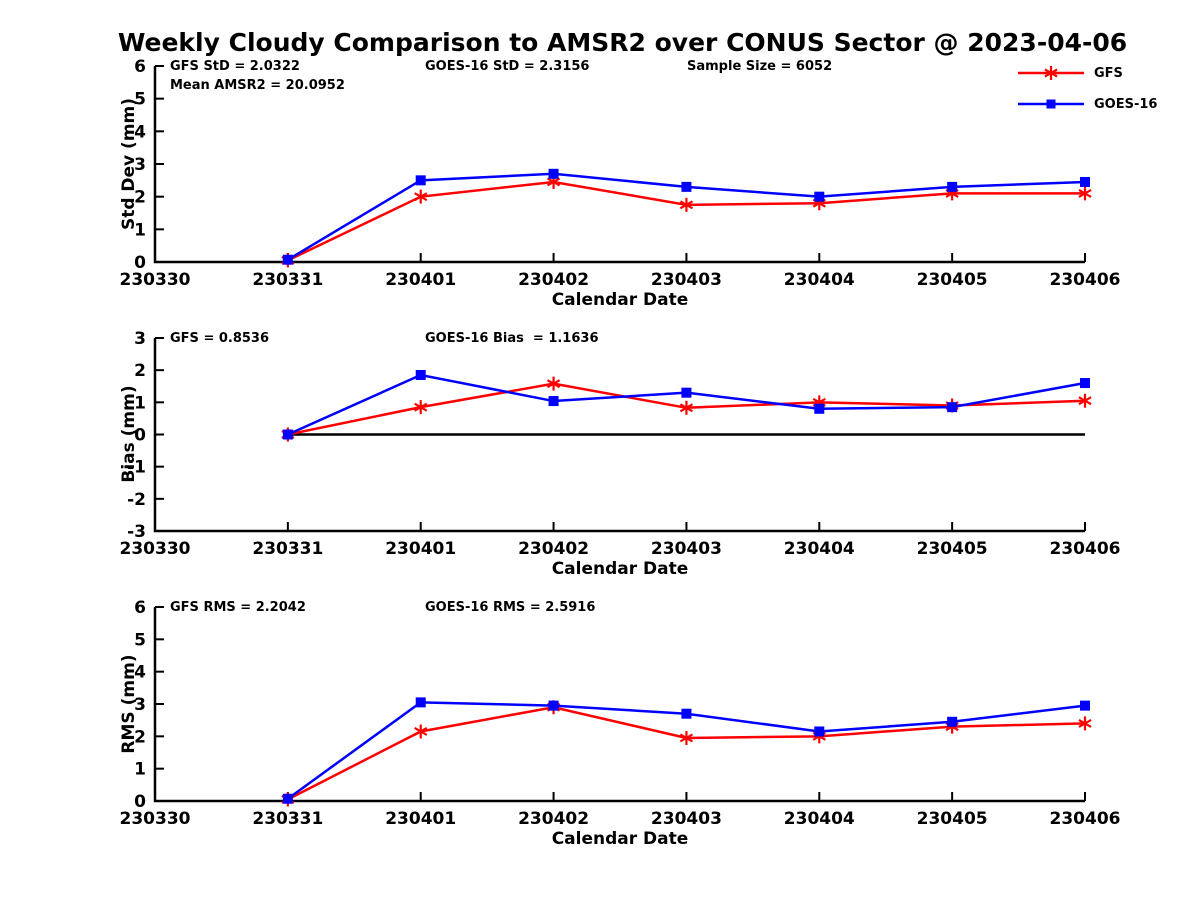  Describe the element at coordinates (287, 280) in the screenshot. I see `std-dev-x-tick-label: 230331` at that location.